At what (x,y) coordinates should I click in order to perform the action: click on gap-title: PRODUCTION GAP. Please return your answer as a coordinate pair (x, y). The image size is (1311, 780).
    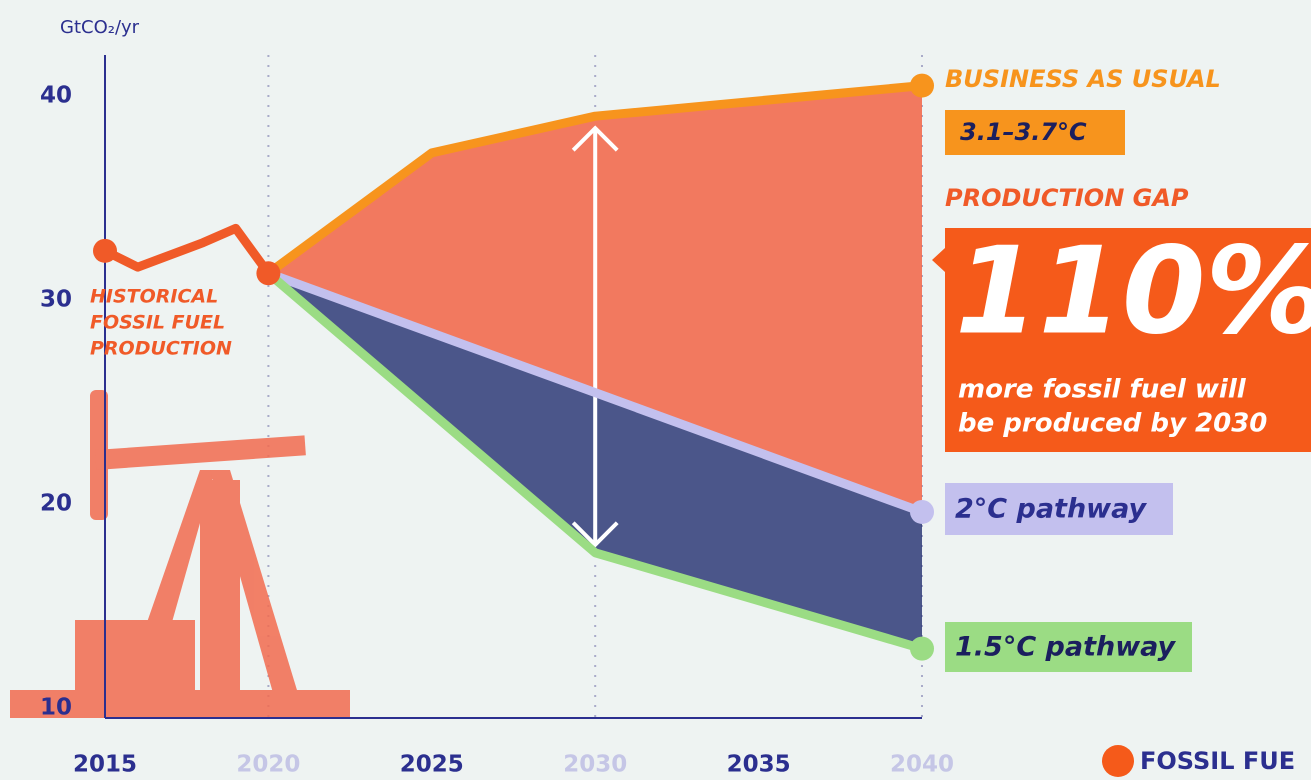
    Looking at the image, I should click on (1067, 198).